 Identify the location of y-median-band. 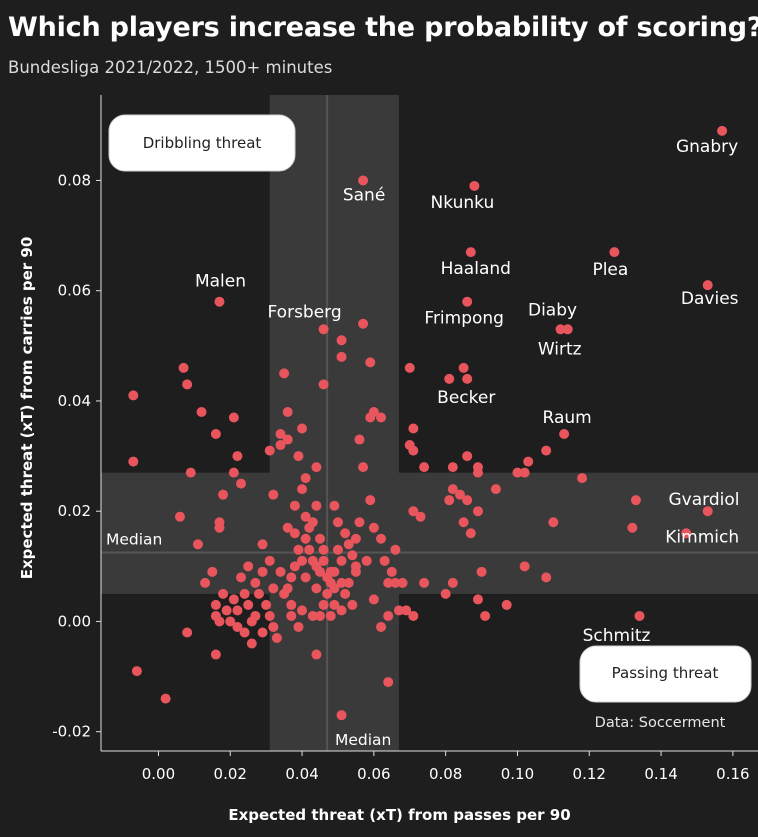
(429, 533).